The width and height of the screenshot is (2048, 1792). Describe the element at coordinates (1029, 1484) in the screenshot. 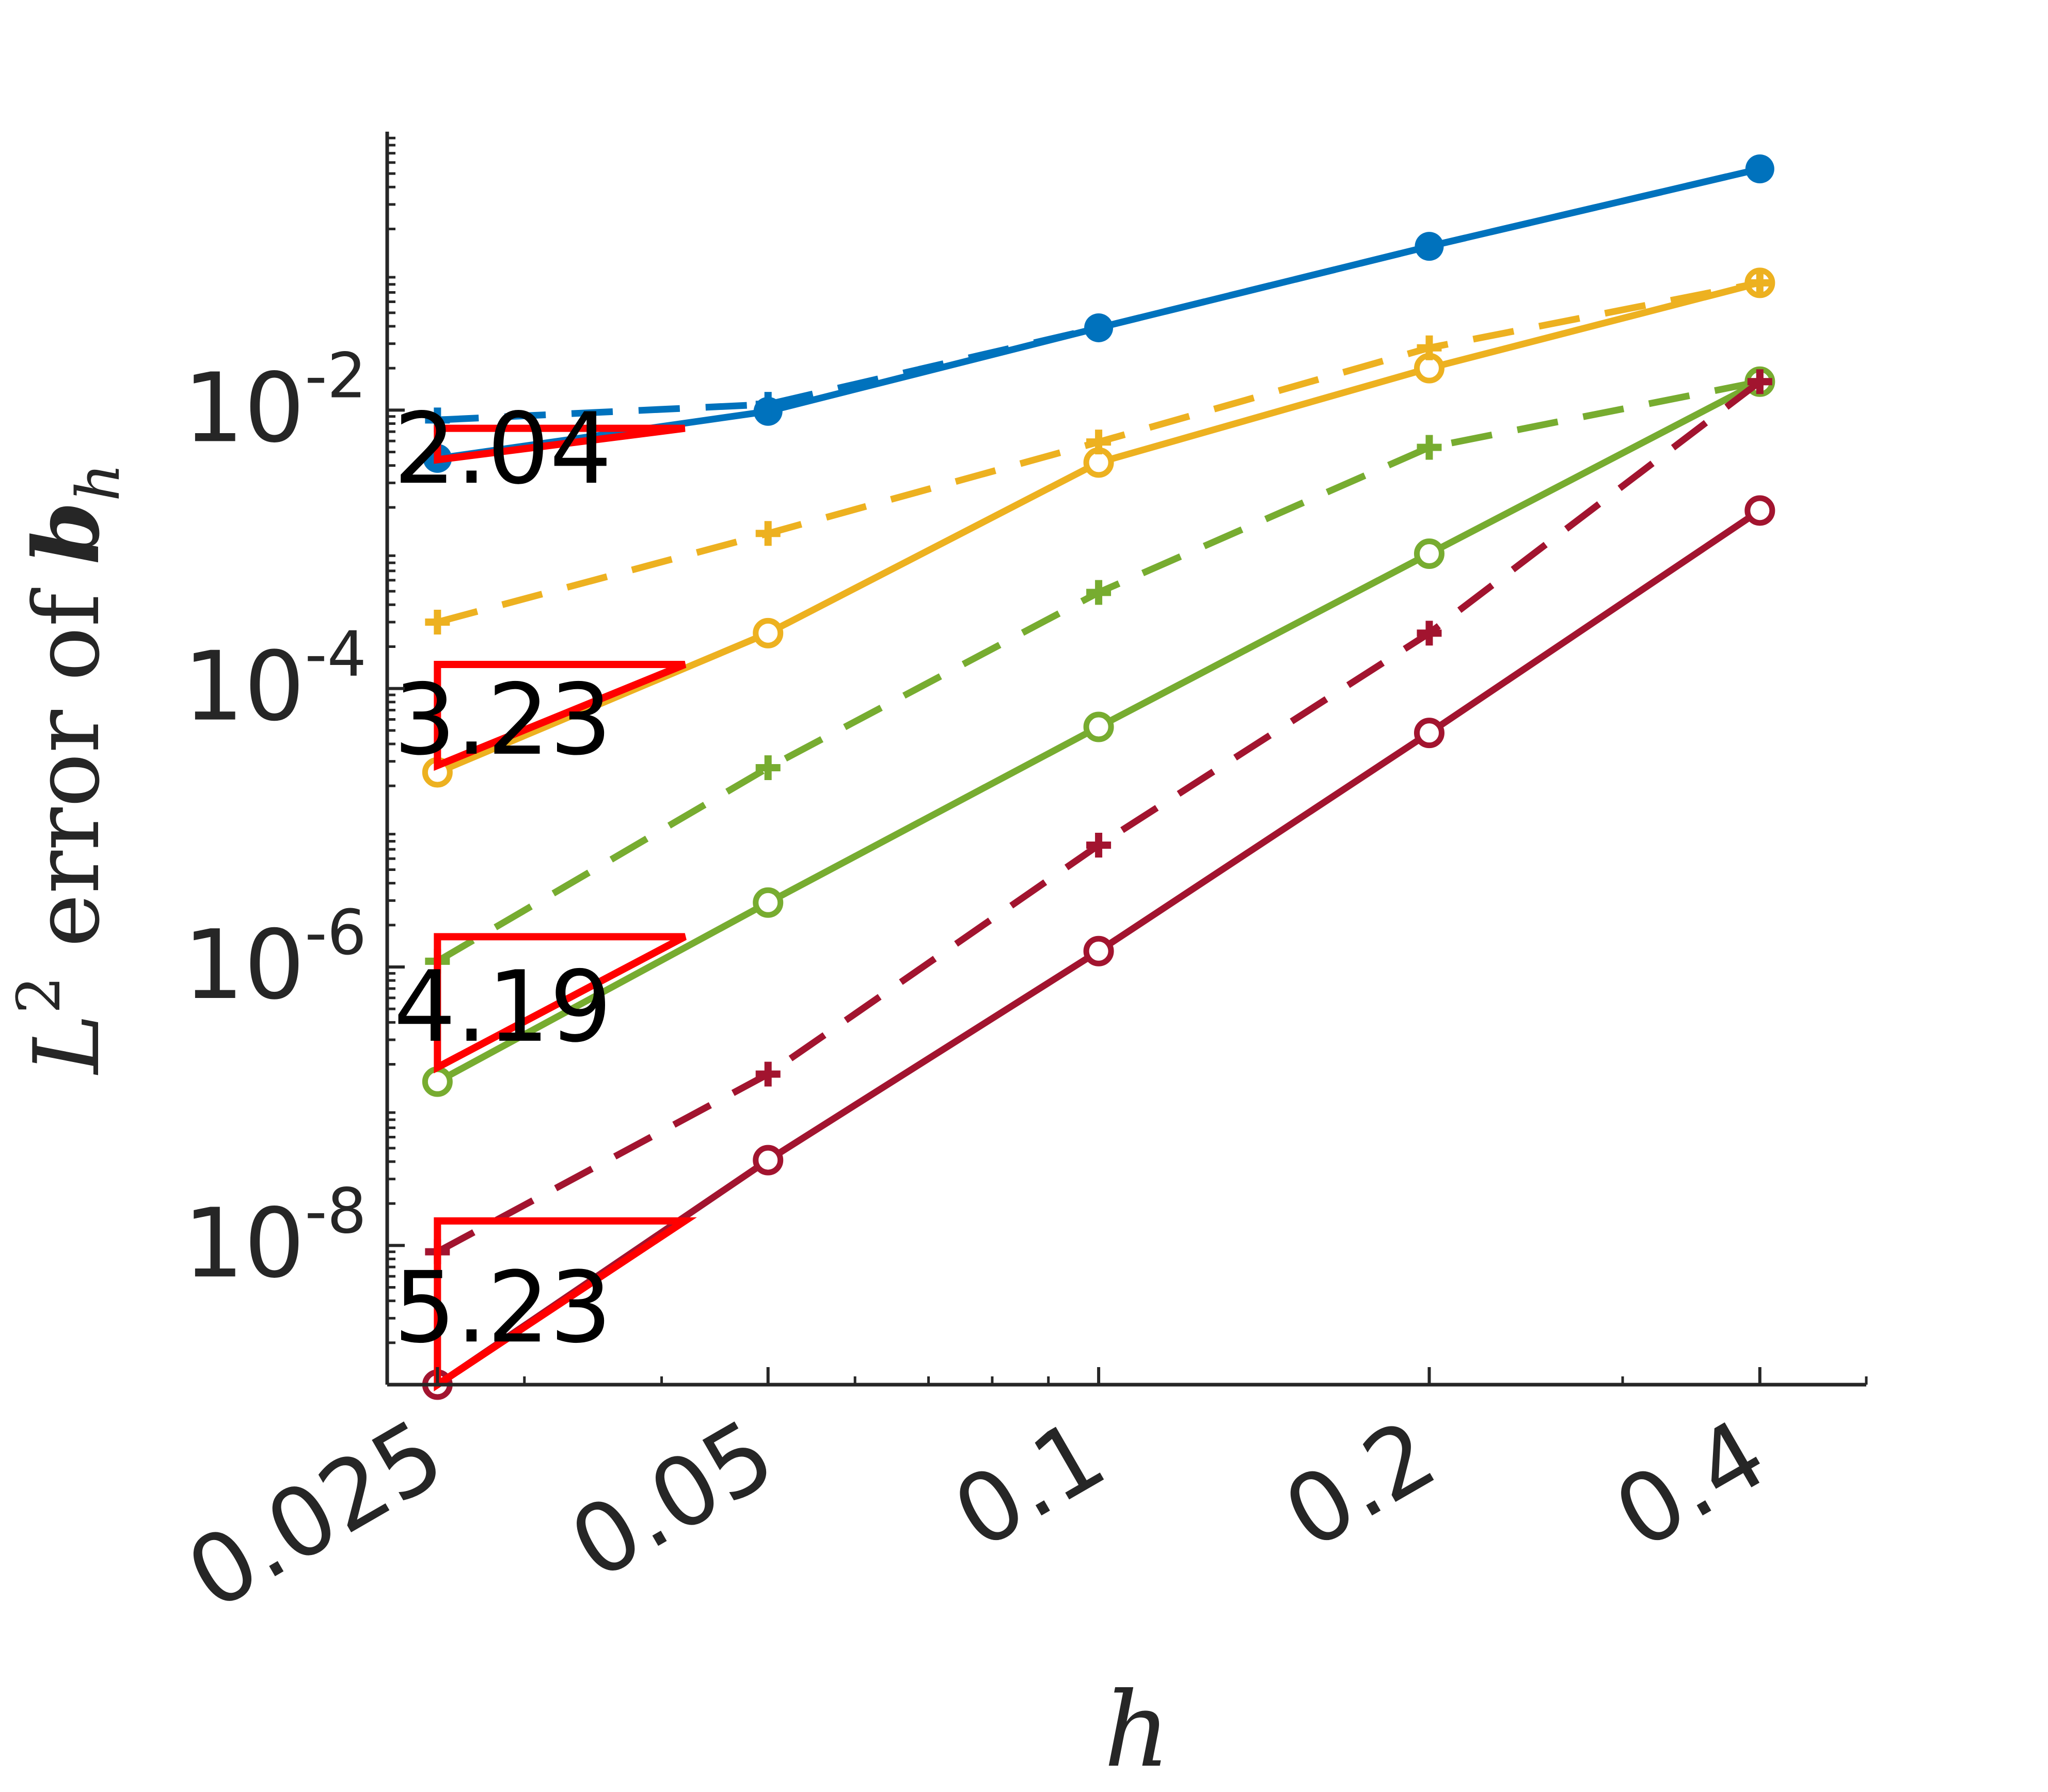

I see `x-tick-label: 0.1` at that location.